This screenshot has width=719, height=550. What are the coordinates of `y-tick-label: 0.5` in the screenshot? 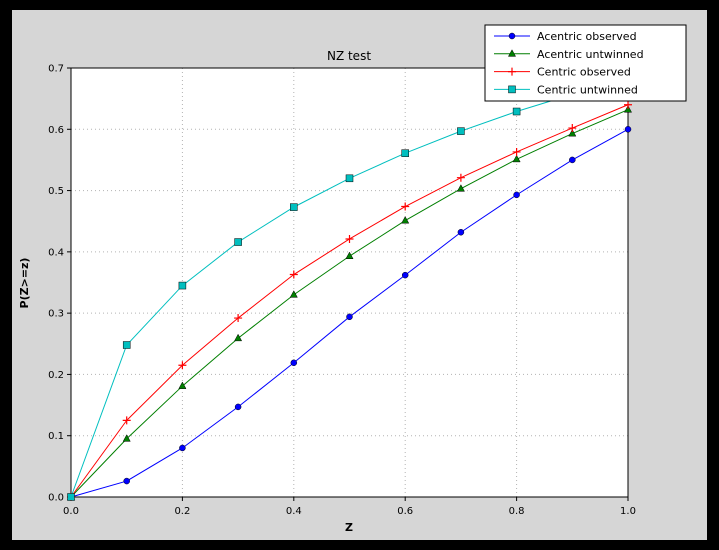 It's located at (56, 191).